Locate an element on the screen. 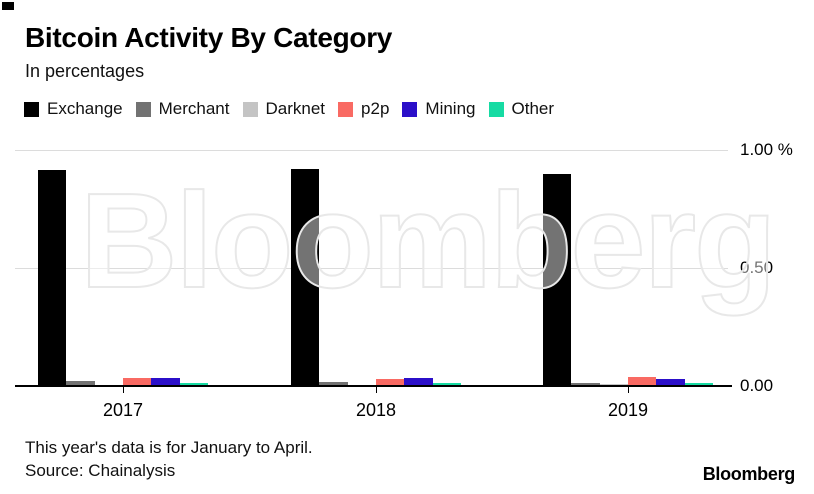 Image resolution: width=814 pixels, height=494 pixels. x-axis-line is located at coordinates (373, 386).